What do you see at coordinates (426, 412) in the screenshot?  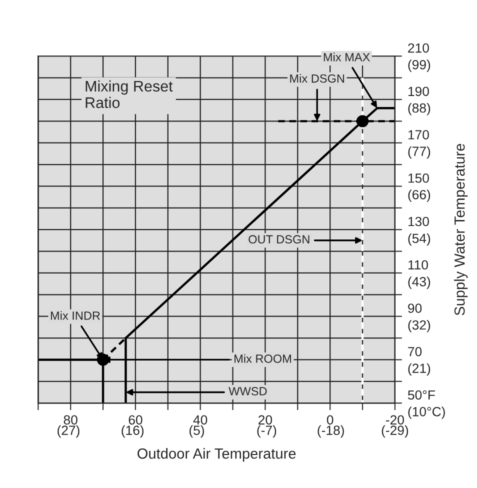 I see `y2-tick-label: (10°C)` at bounding box center [426, 412].